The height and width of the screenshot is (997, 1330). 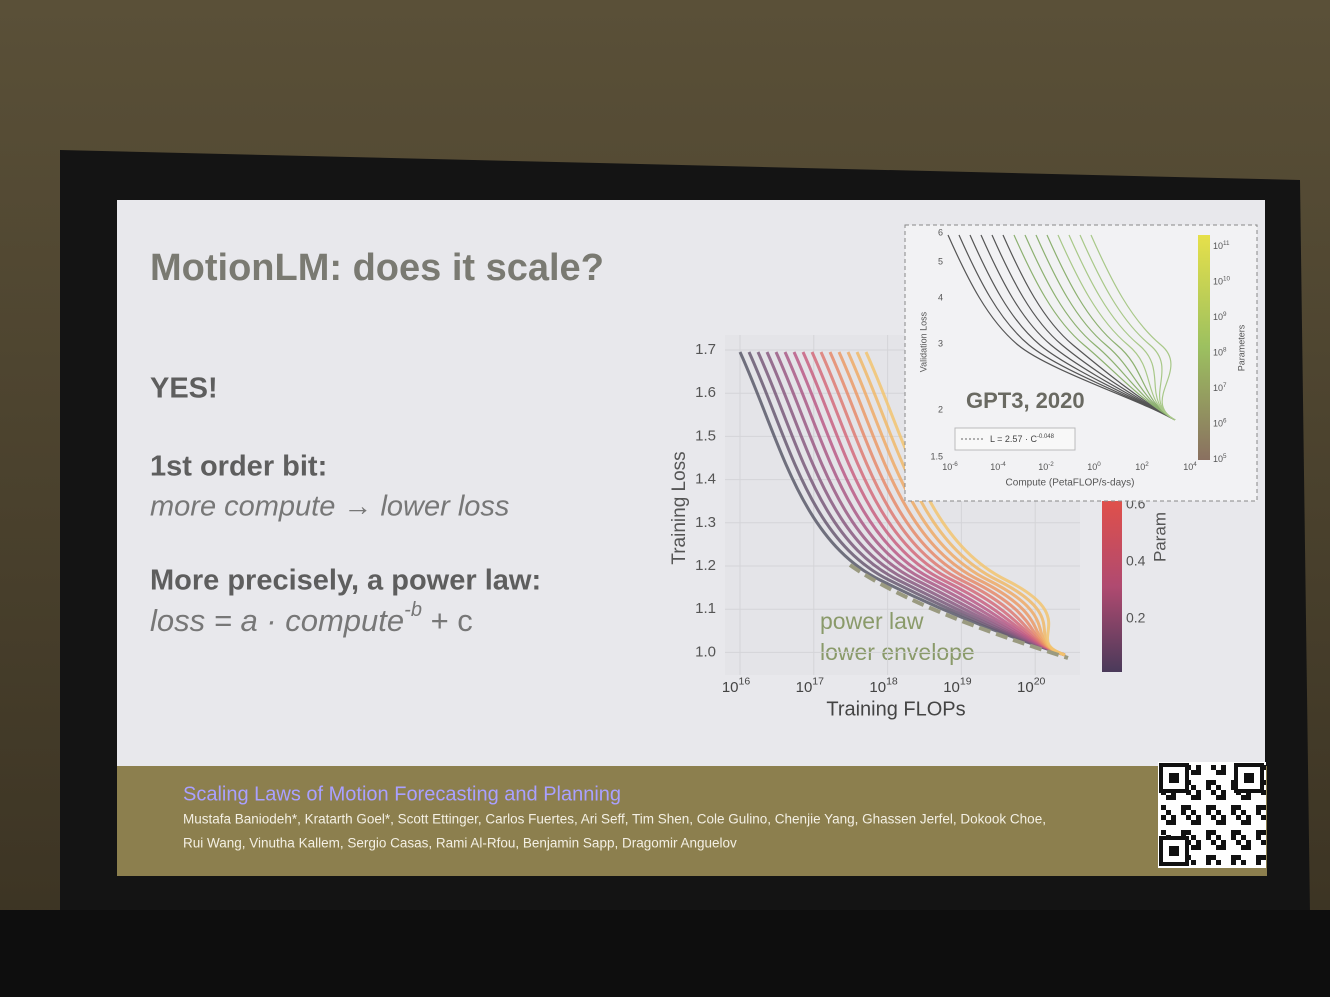 I want to click on tick-label: 10¹⁹, so click(x=957, y=685).